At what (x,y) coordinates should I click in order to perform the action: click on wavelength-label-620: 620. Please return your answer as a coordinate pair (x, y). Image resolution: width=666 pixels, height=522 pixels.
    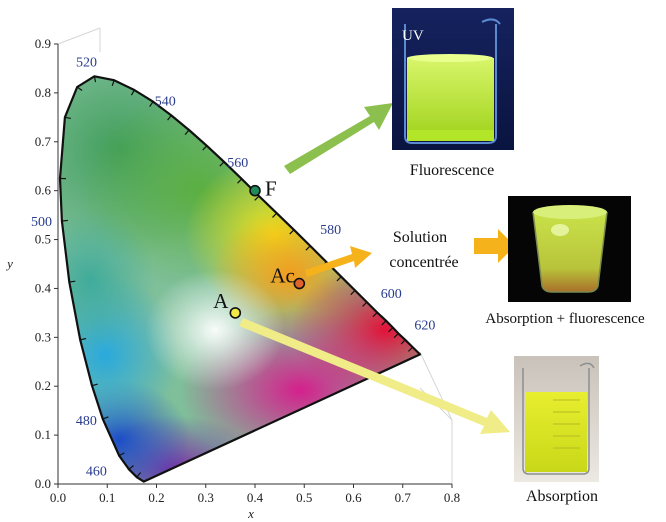
    Looking at the image, I should click on (424, 325).